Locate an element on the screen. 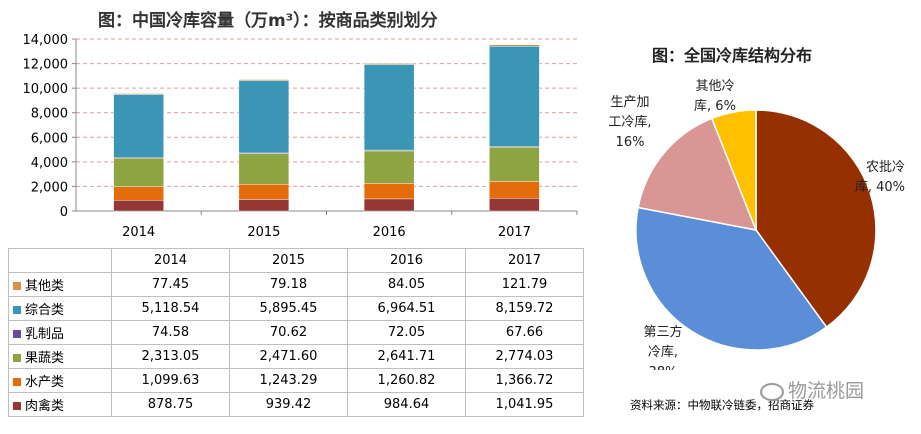 Image resolution: width=921 pixels, height=434 pixels. legend-label: 水产类 is located at coordinates (45, 382).